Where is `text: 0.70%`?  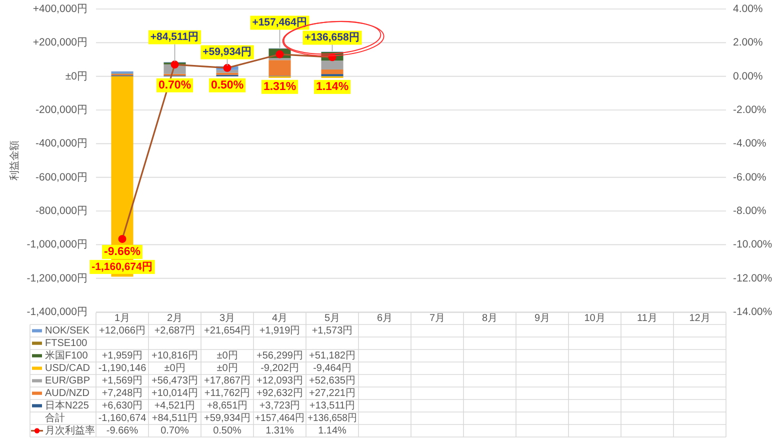
text: 0.70% is located at coordinates (175, 85).